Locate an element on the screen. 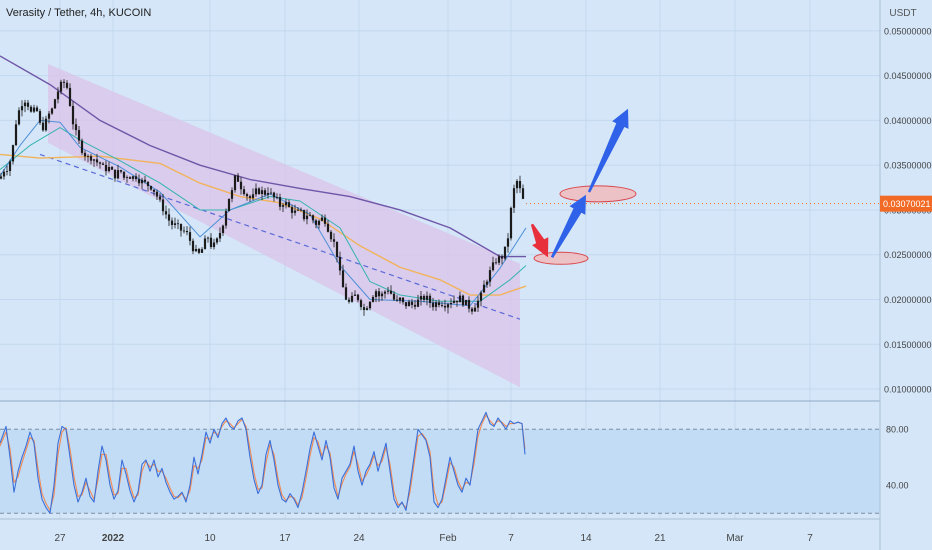  time-tick-label: 10 is located at coordinates (210, 538).